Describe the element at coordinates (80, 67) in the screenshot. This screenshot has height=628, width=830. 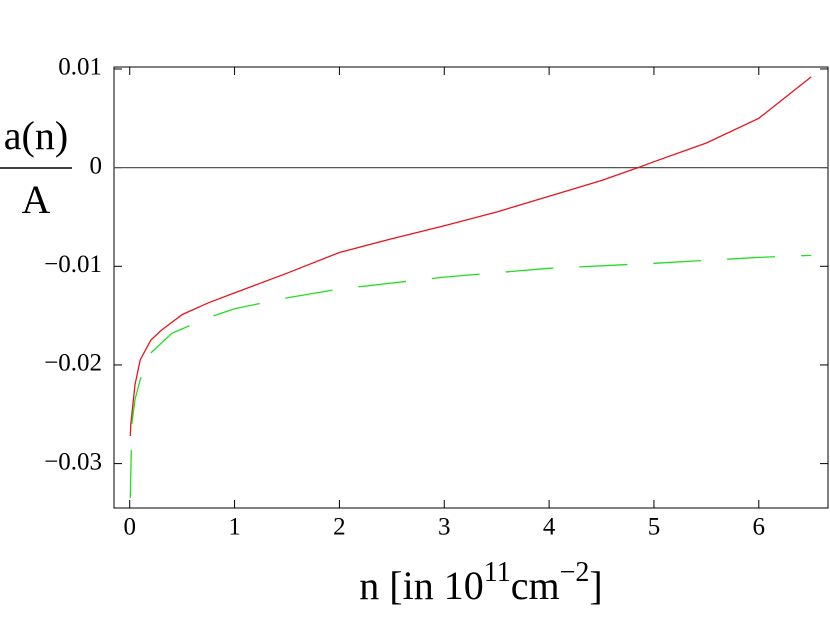
I see `y-tick-label: 0.01` at that location.